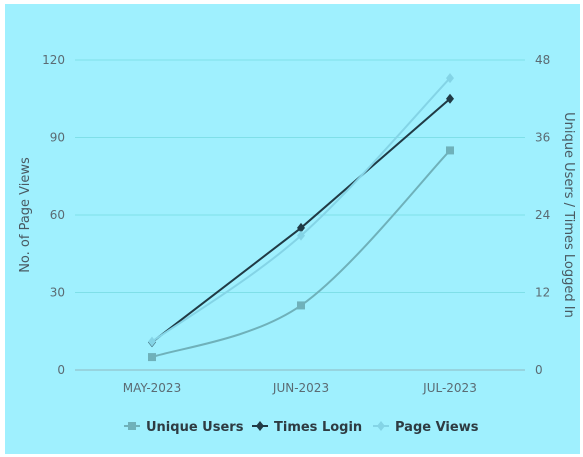  Describe the element at coordinates (449, 388) in the screenshot. I see `x-tick-label: JUL-2023` at that location.